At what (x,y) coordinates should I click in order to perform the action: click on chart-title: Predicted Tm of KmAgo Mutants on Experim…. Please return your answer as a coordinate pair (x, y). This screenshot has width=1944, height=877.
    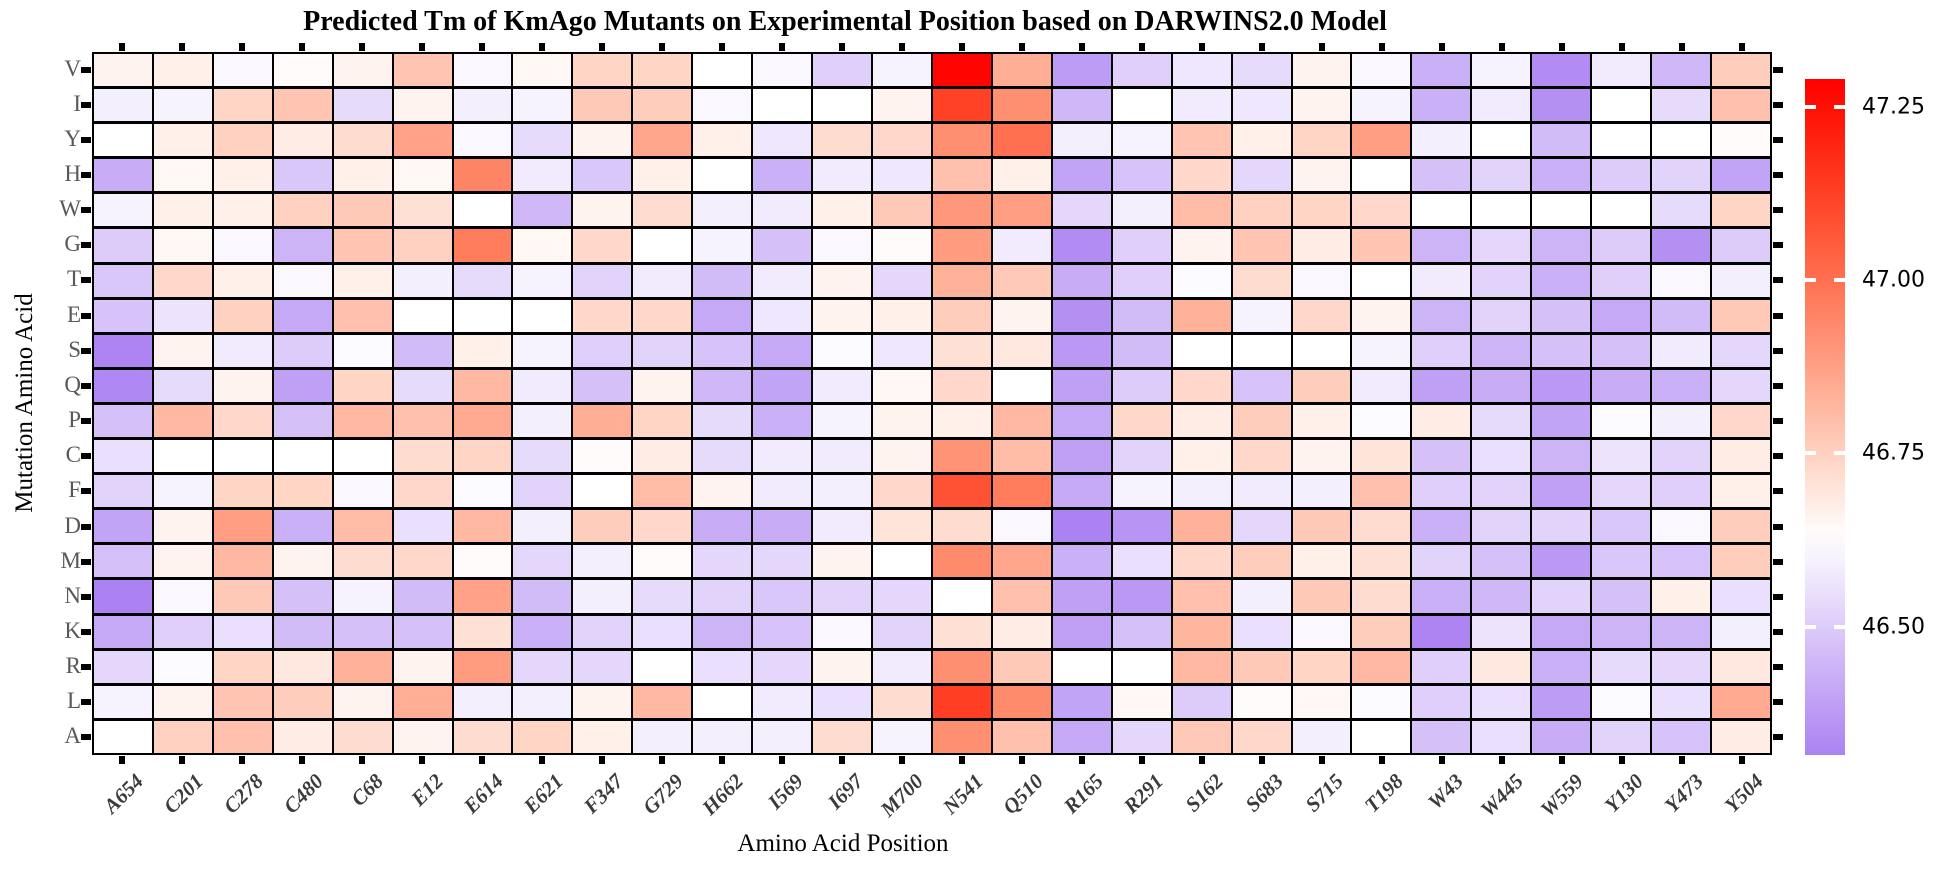
    Looking at the image, I should click on (845, 21).